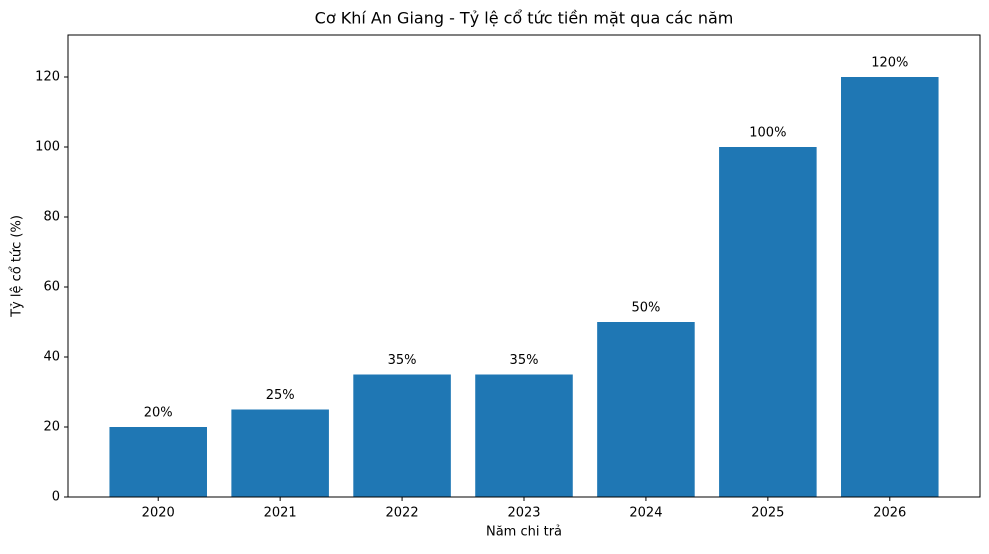  I want to click on y-tick-label: 120, so click(47, 77).